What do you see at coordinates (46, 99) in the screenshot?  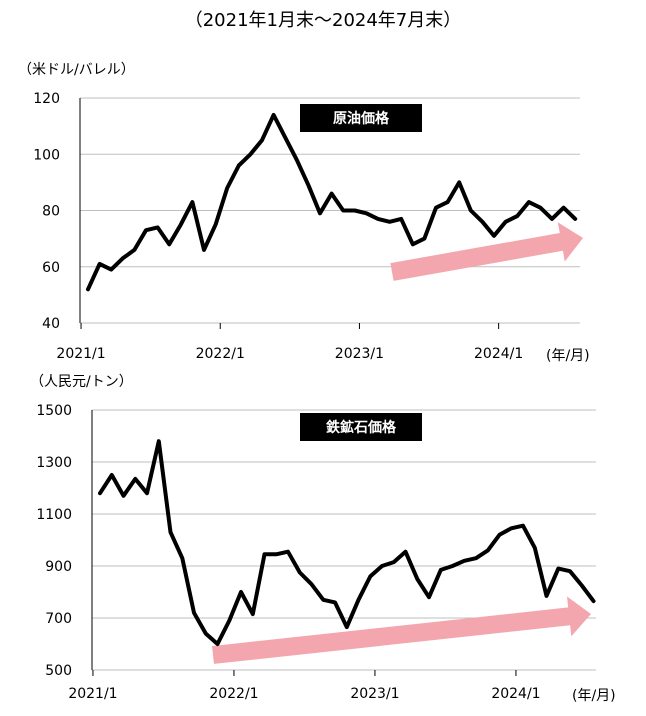 I see `y-tick-label: 120` at bounding box center [46, 99].